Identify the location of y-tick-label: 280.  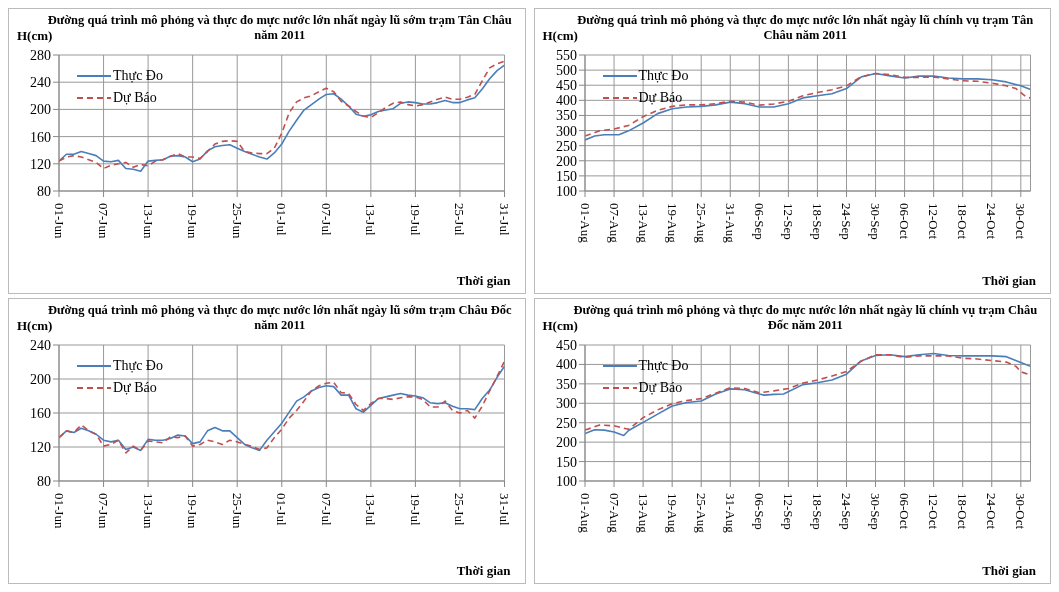
(40, 55).